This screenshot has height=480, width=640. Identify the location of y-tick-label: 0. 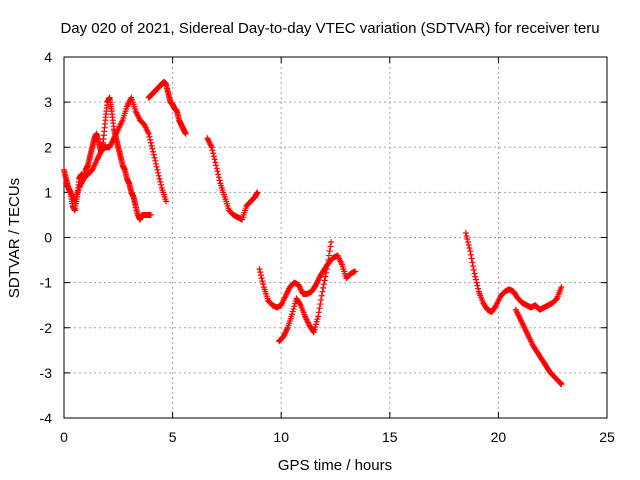
(48, 238).